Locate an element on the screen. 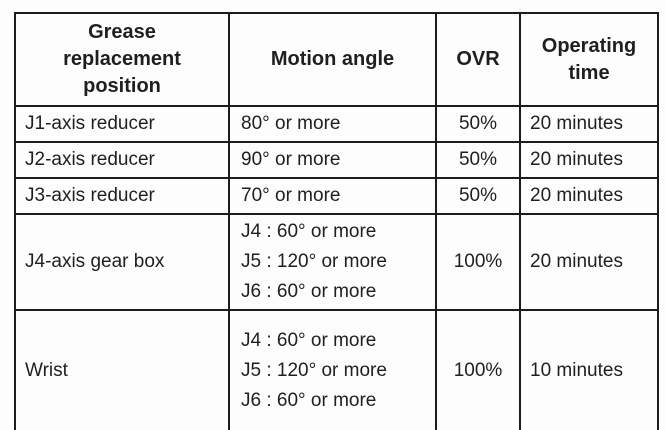 The height and width of the screenshot is (430, 666). header-motion-angle: Motion angle is located at coordinates (332, 59).